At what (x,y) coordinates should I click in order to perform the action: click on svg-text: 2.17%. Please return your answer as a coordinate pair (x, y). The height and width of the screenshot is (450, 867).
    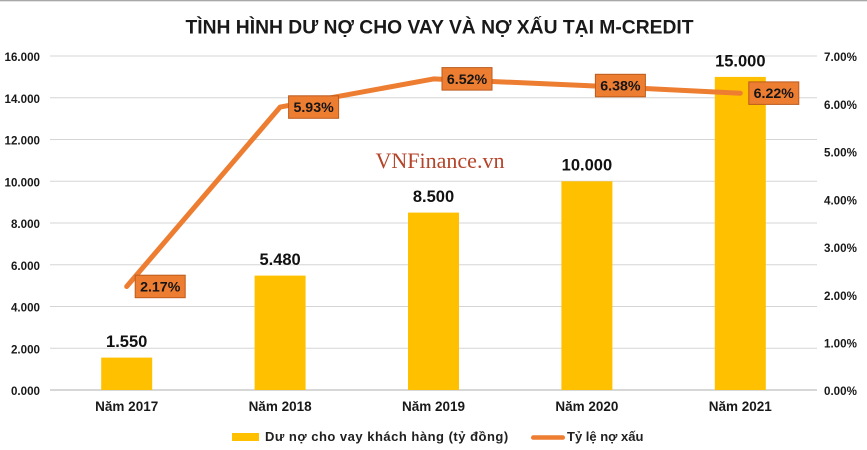
    Looking at the image, I should click on (160, 288).